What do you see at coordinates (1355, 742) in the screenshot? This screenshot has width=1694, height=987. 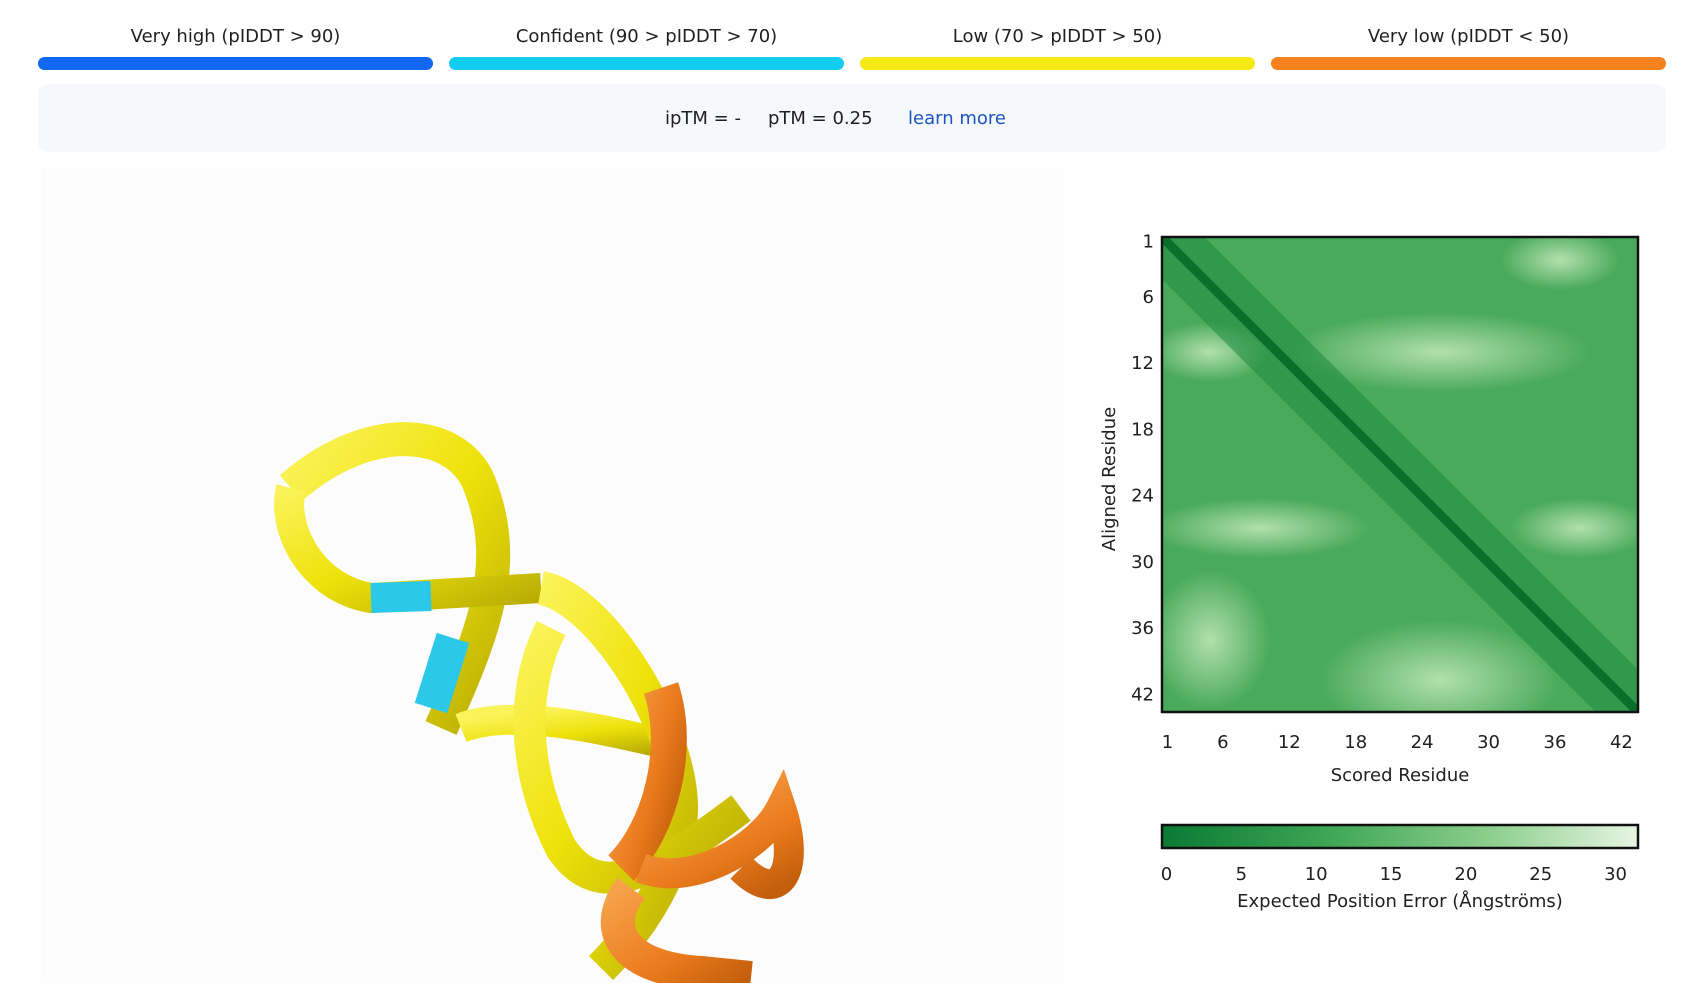 I see `x-tick-label: 18` at bounding box center [1355, 742].